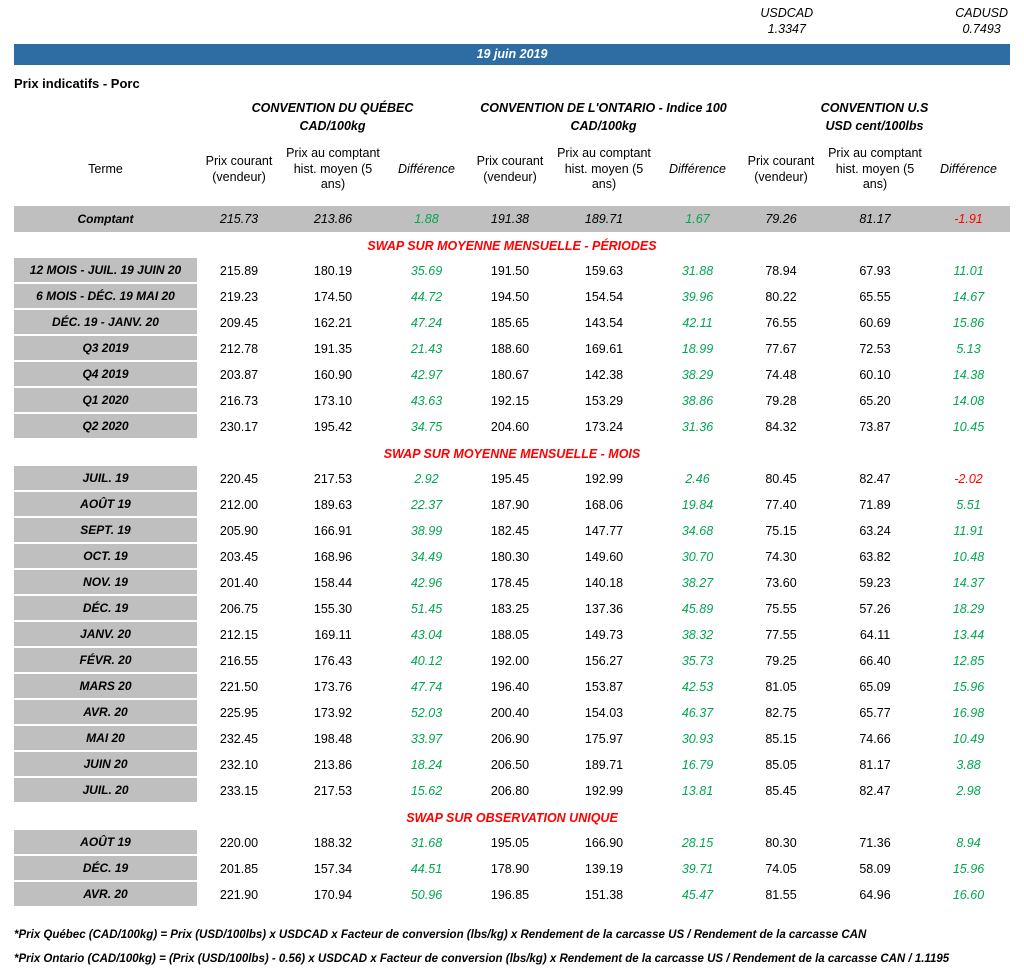  Describe the element at coordinates (105, 660) in the screenshot. I see `row-label: FÉVR. 20` at that location.